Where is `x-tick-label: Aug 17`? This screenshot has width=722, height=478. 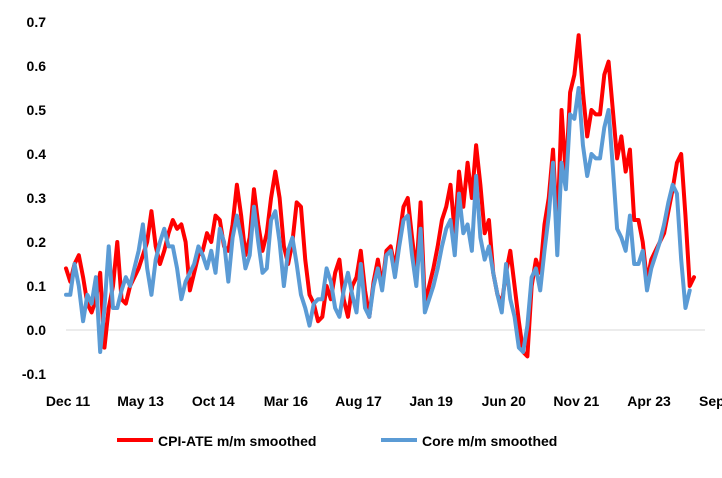 x-tick-label: Aug 17 is located at coordinates (358, 401).